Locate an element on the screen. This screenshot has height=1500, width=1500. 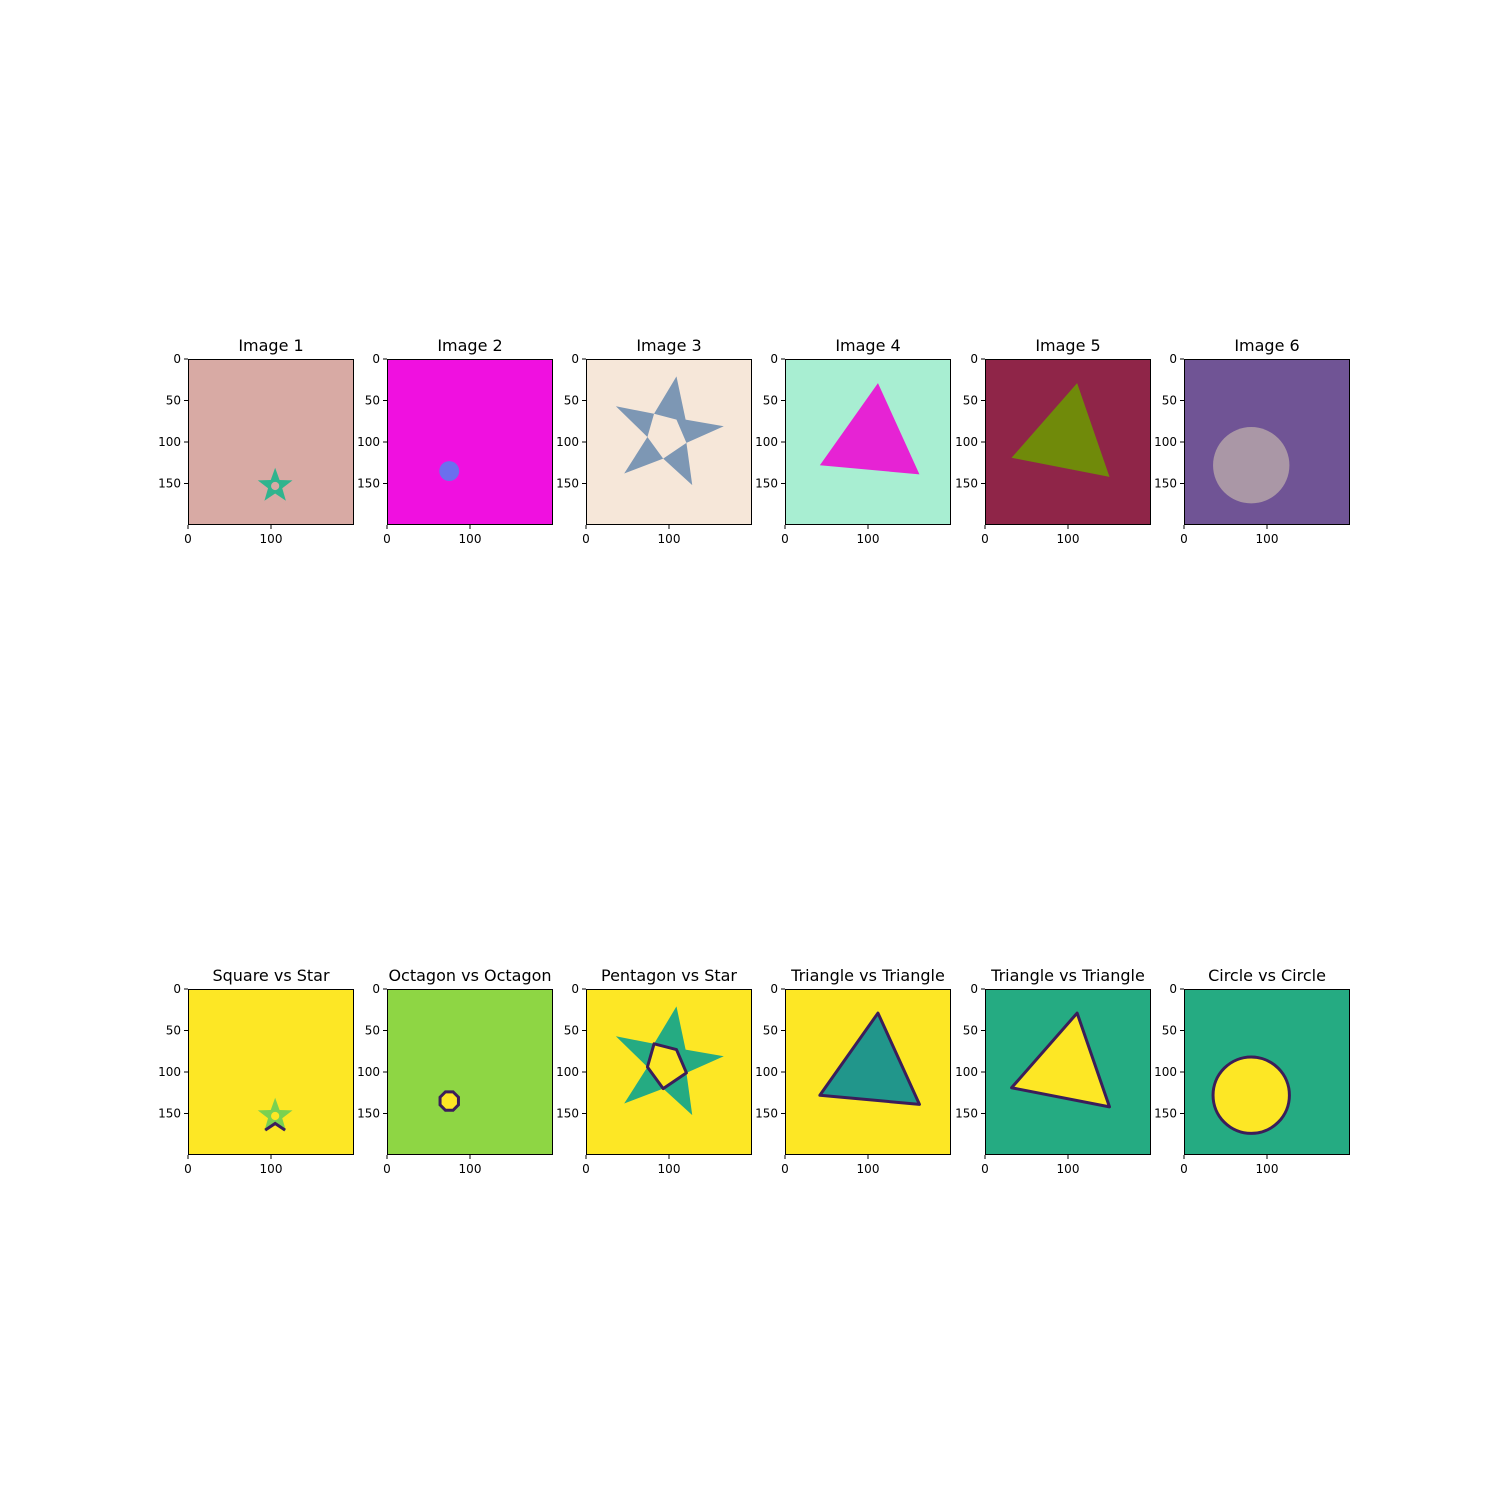
panel-12: Circle vs Circle 0 100 0 50 100 150 is located at coordinates (1252, 1071).